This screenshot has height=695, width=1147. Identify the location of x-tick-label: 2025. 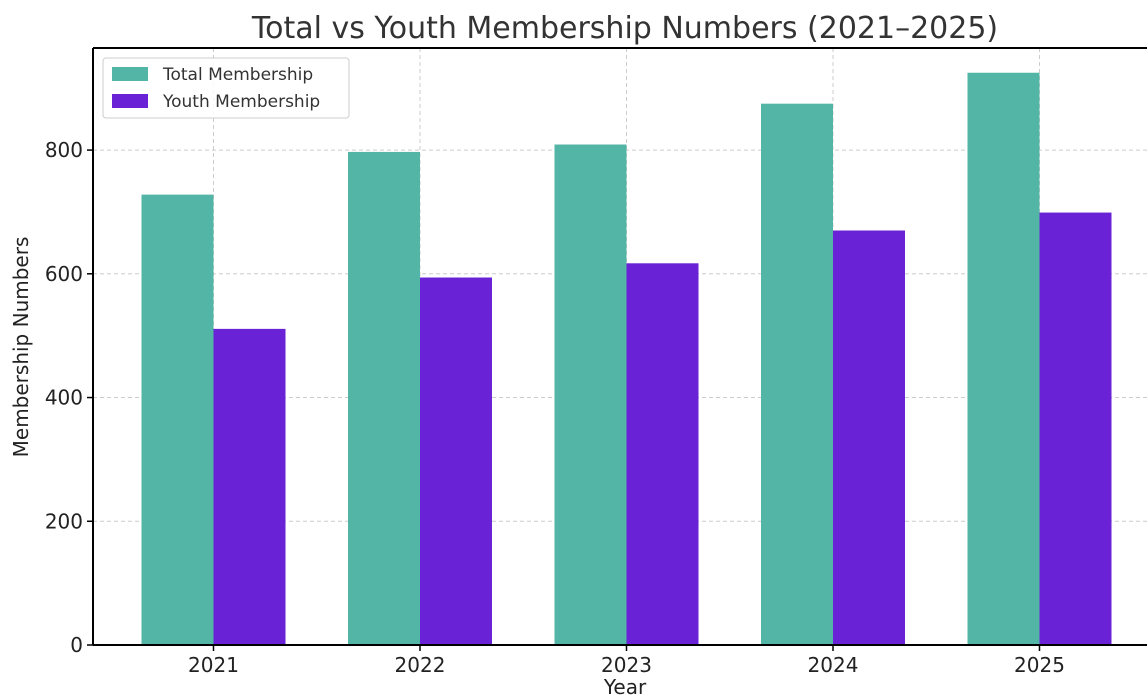
(1039, 665).